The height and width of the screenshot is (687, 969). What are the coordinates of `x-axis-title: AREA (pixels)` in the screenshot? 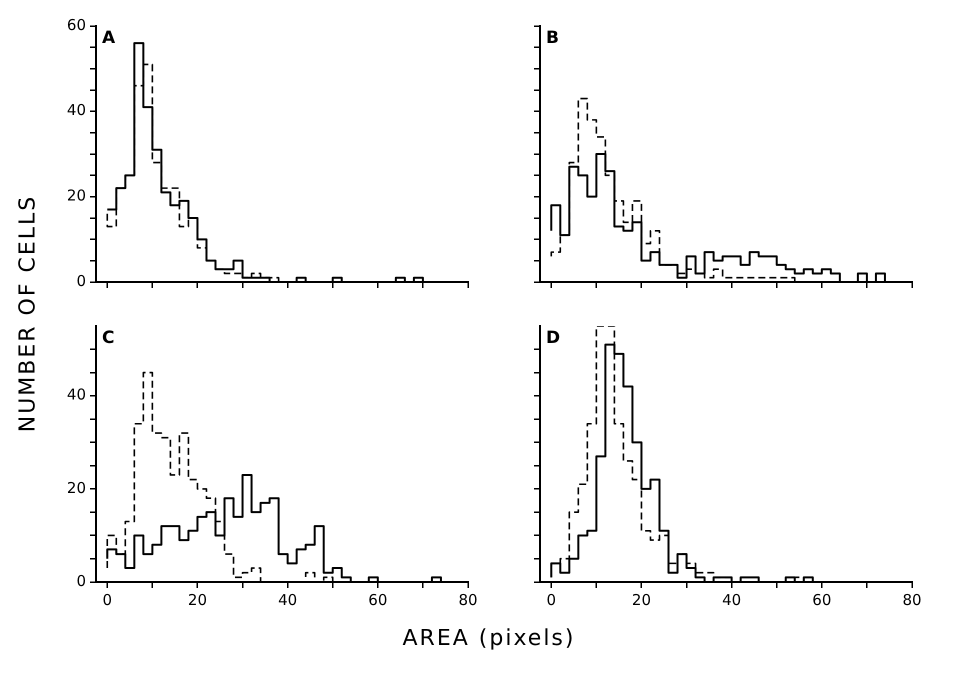 It's located at (489, 638).